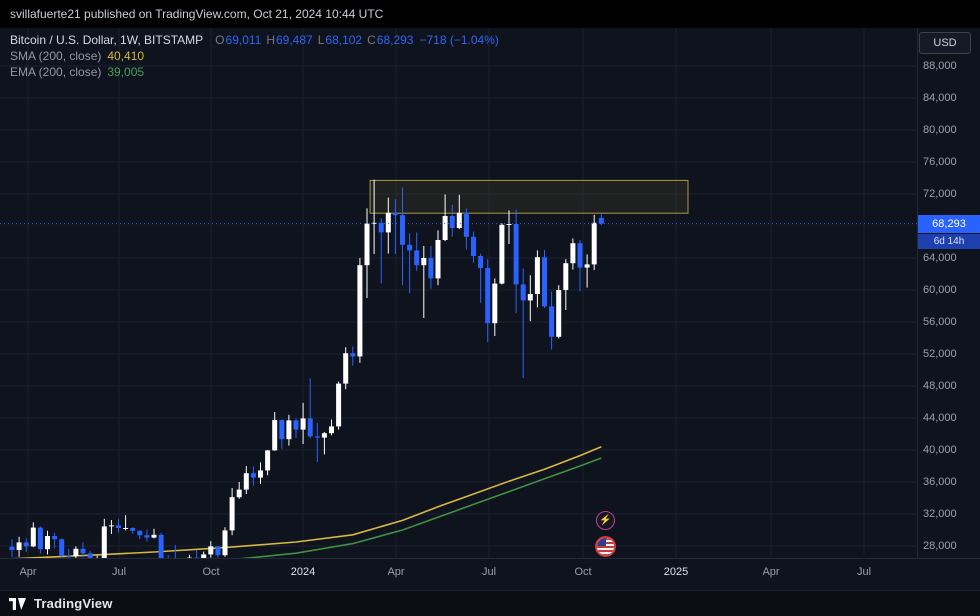  What do you see at coordinates (243, 40) in the screenshot?
I see `open-value: 69,011` at bounding box center [243, 40].